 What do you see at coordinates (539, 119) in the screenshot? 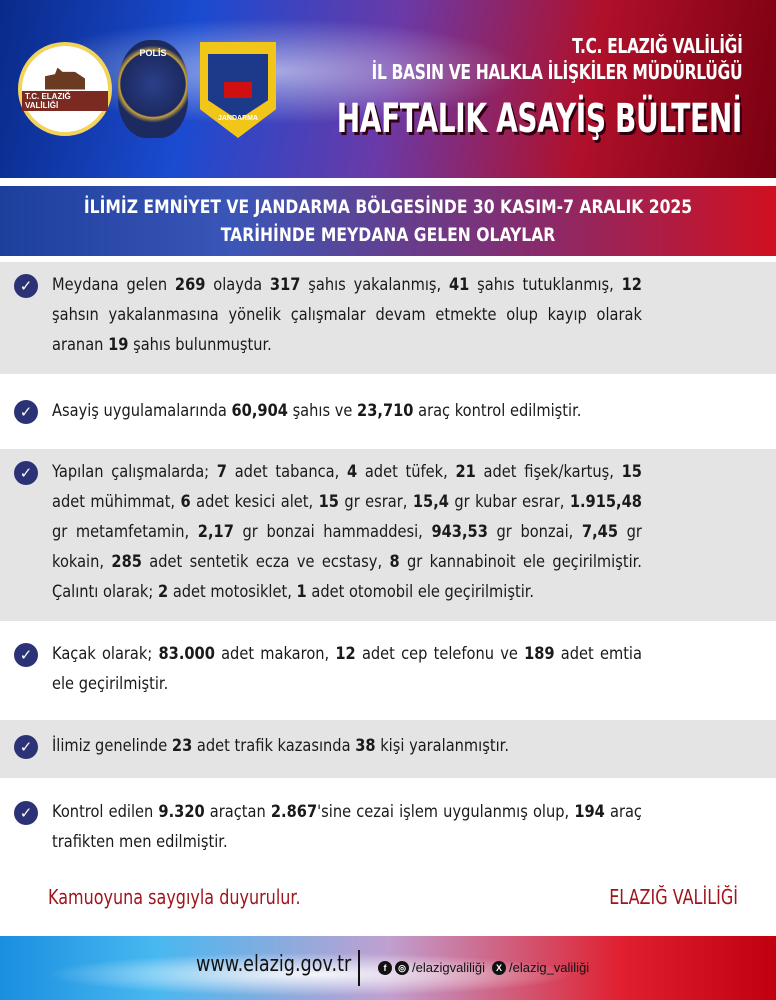
I see `bulletin-title: HAFTALIK ASAYİŞ BÜLTENİ` at bounding box center [539, 119].